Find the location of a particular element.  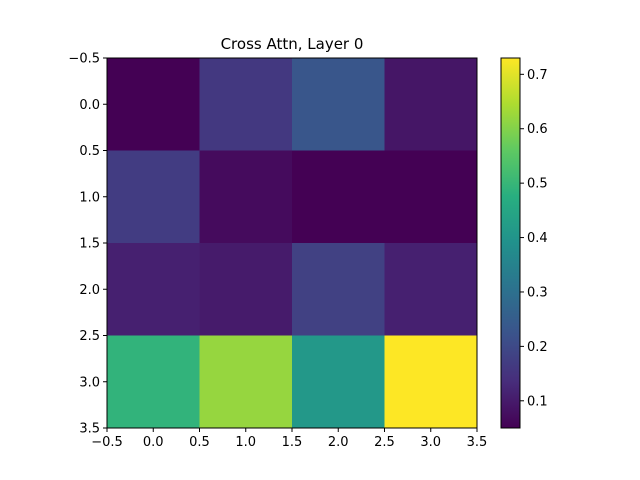

x-axis: −0.5 0.0 0.5 1.0 1.5 2.0 2.5 3.0 3.5 is located at coordinates (289, 439).